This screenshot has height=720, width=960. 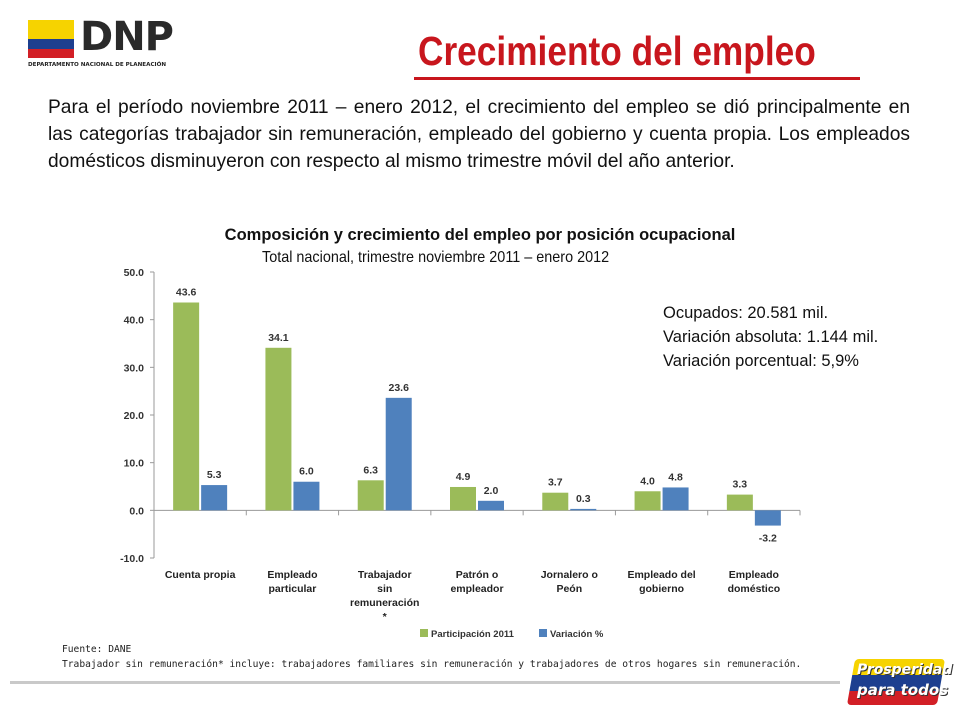 I want to click on data-label: 23.6, so click(x=398, y=388).